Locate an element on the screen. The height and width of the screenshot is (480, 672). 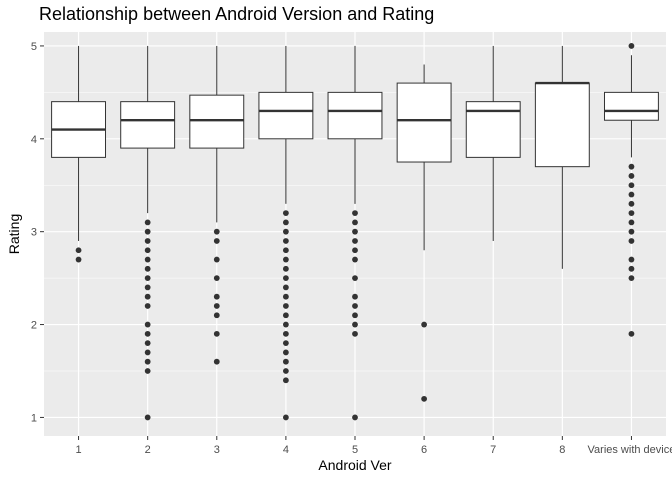
x-tick-label: 2 is located at coordinates (148, 450).